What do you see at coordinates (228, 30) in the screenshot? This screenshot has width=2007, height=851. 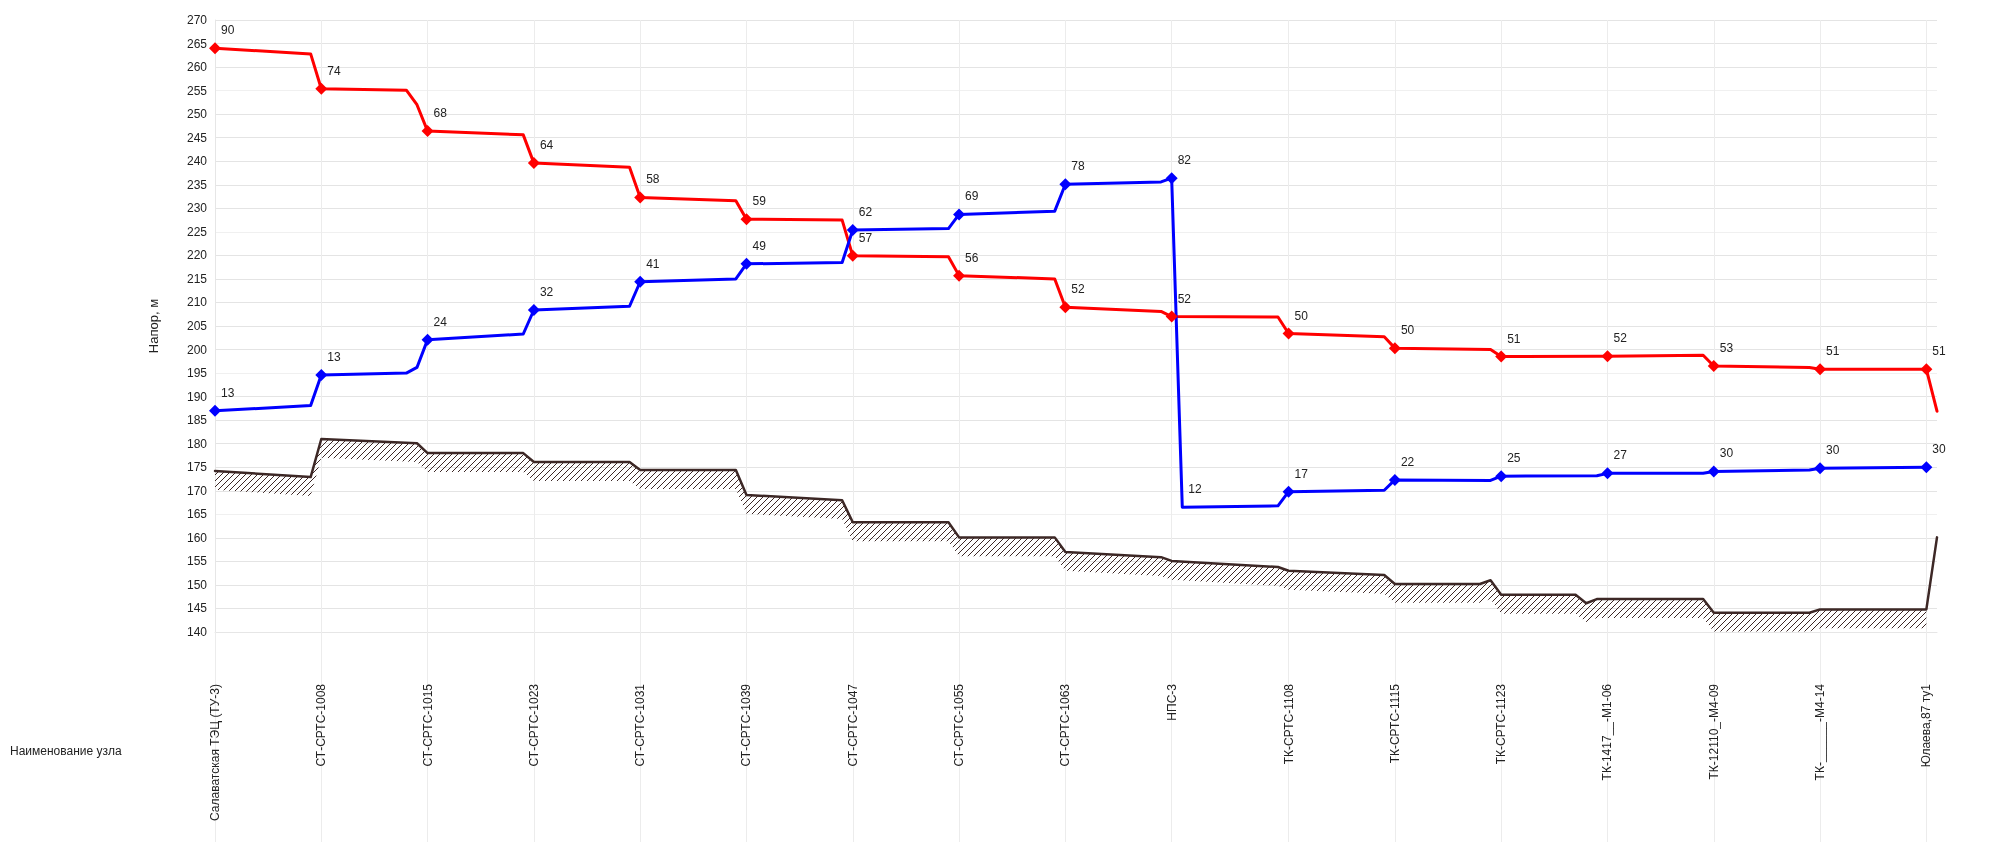 I see `annotation: 90` at bounding box center [228, 30].